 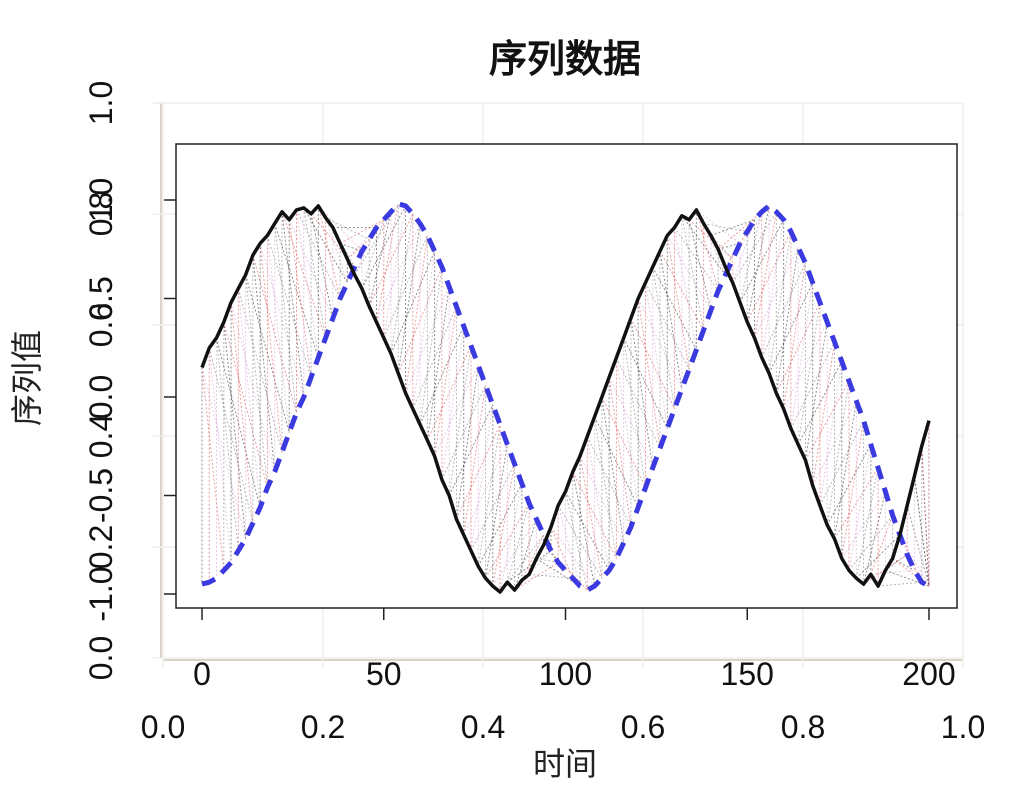 What do you see at coordinates (928, 674) in the screenshot?
I see `x-tick-label: 200` at bounding box center [928, 674].